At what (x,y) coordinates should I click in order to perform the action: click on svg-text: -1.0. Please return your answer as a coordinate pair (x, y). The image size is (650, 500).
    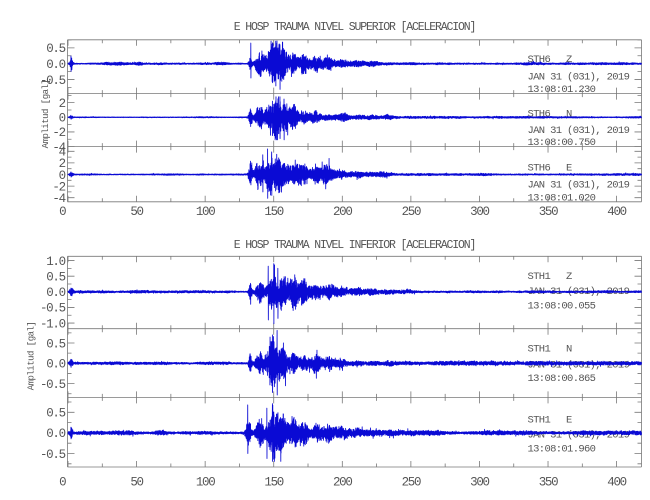
    Looking at the image, I should click on (53, 324).